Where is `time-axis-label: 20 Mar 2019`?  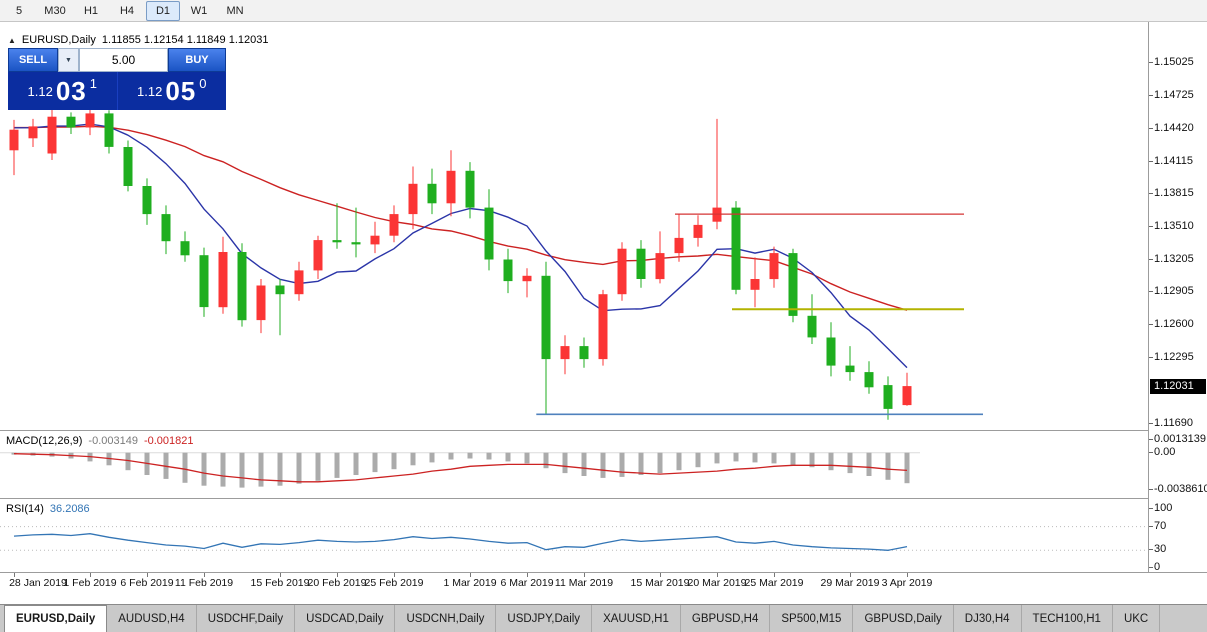
time-axis-label: 20 Mar 2019 is located at coordinates (717, 583).